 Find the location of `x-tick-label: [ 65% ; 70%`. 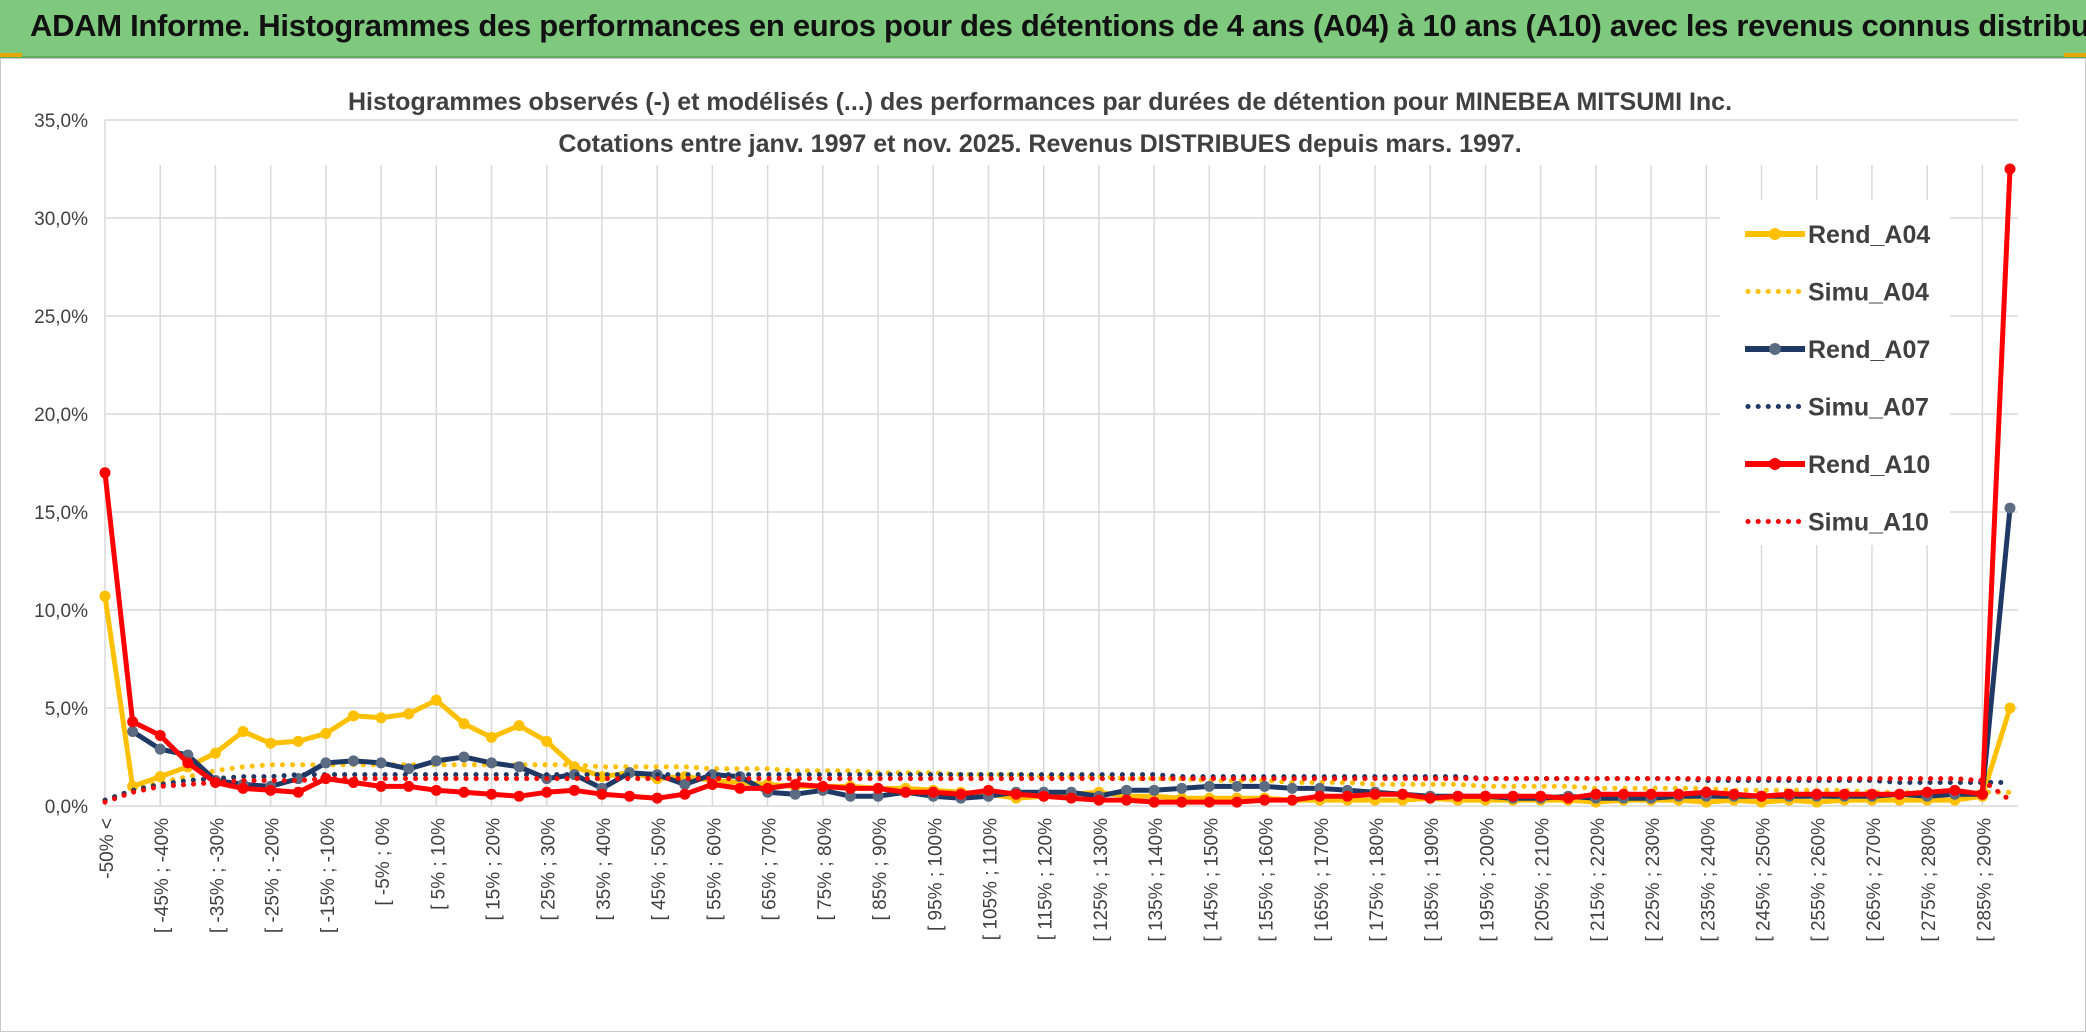

x-tick-label: [ 65% ; 70% is located at coordinates (770, 869).